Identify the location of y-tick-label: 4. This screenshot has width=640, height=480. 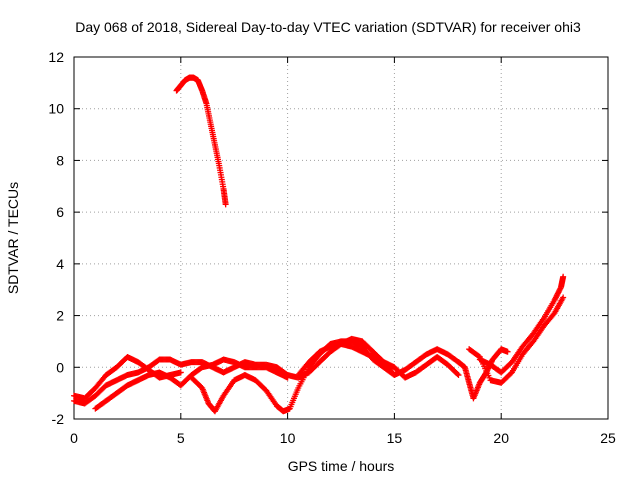
(60, 264).